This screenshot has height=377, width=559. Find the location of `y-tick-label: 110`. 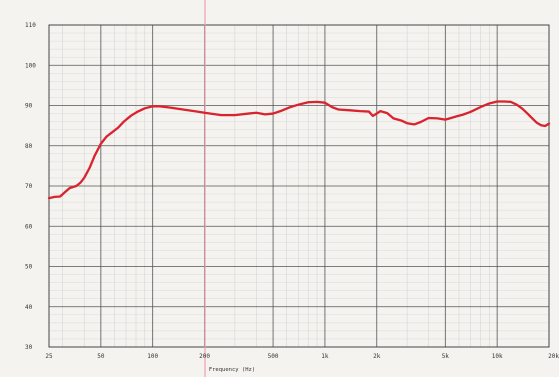

y-tick-label: 110 is located at coordinates (30, 25).